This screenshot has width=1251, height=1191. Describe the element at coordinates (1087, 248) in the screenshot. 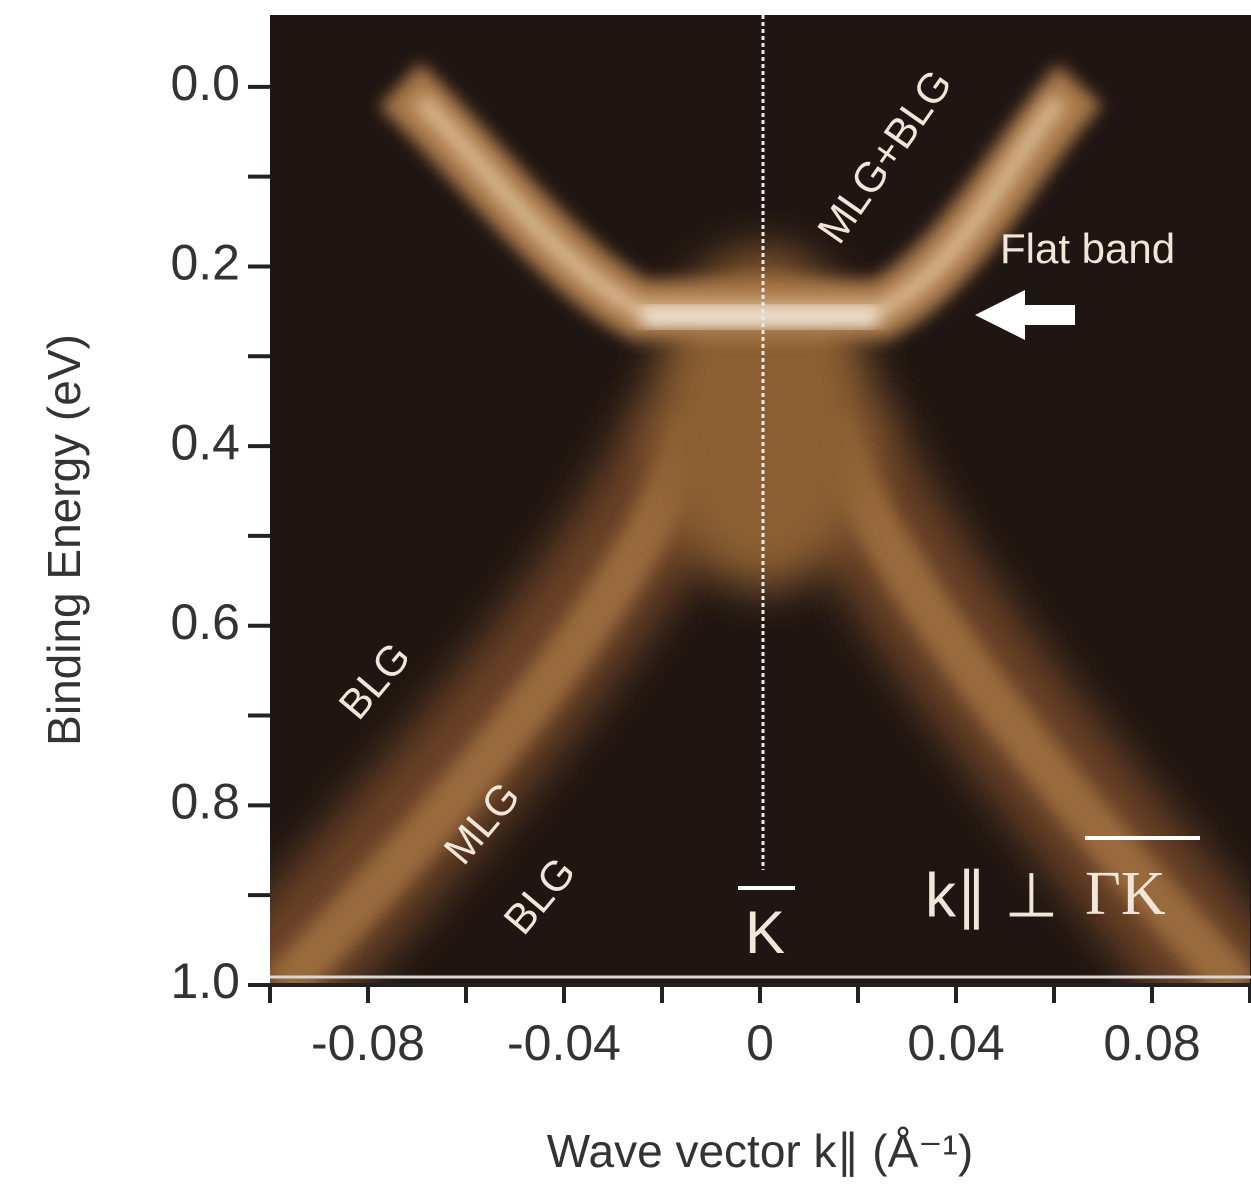

I see `flat-band-label: Flat band` at that location.